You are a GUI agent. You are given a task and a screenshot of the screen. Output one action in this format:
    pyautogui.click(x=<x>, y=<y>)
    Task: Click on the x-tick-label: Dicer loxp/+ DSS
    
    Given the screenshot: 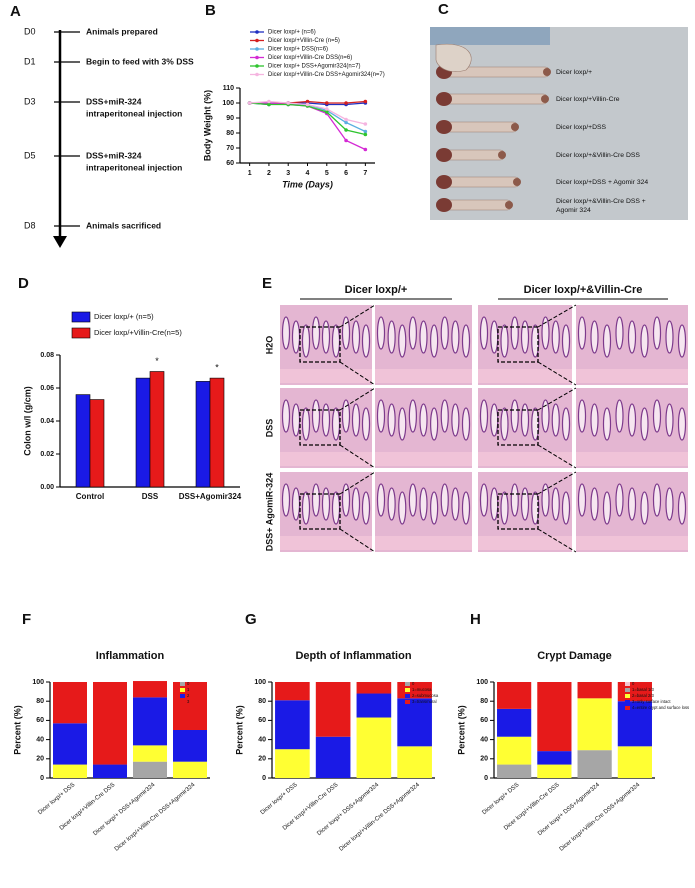 What is the action you would take?
    pyautogui.click(x=500, y=799)
    